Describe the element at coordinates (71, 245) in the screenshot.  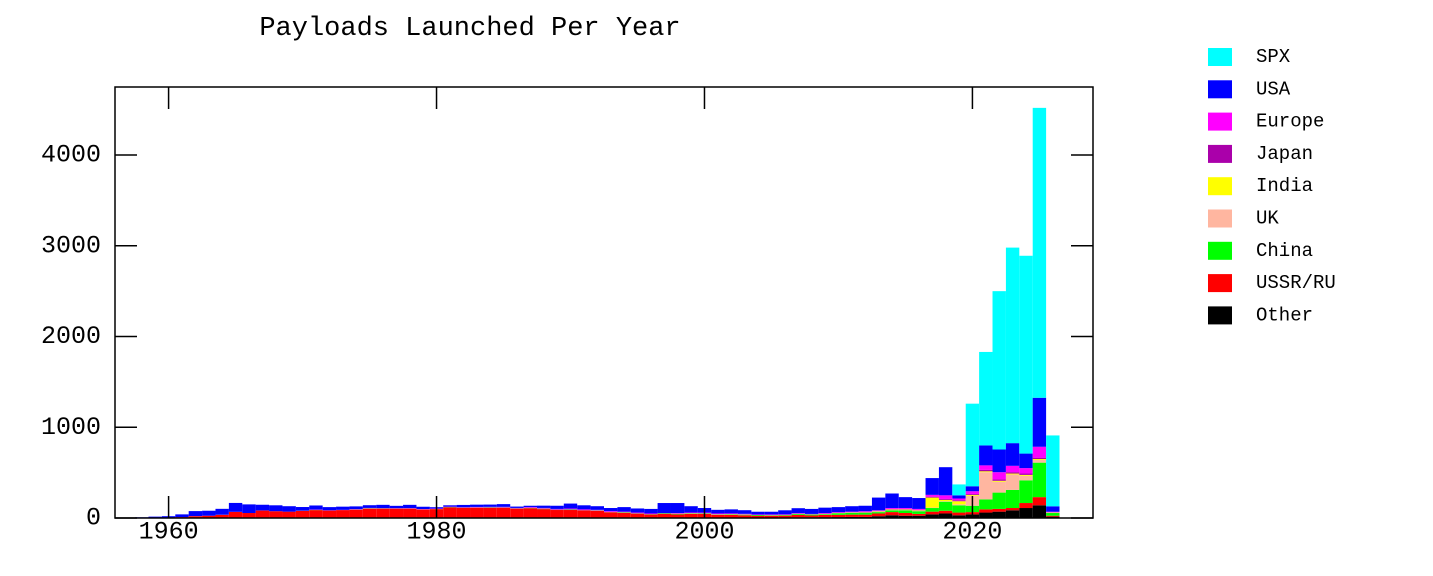
I see `y-tick-label: 3000` at that location.